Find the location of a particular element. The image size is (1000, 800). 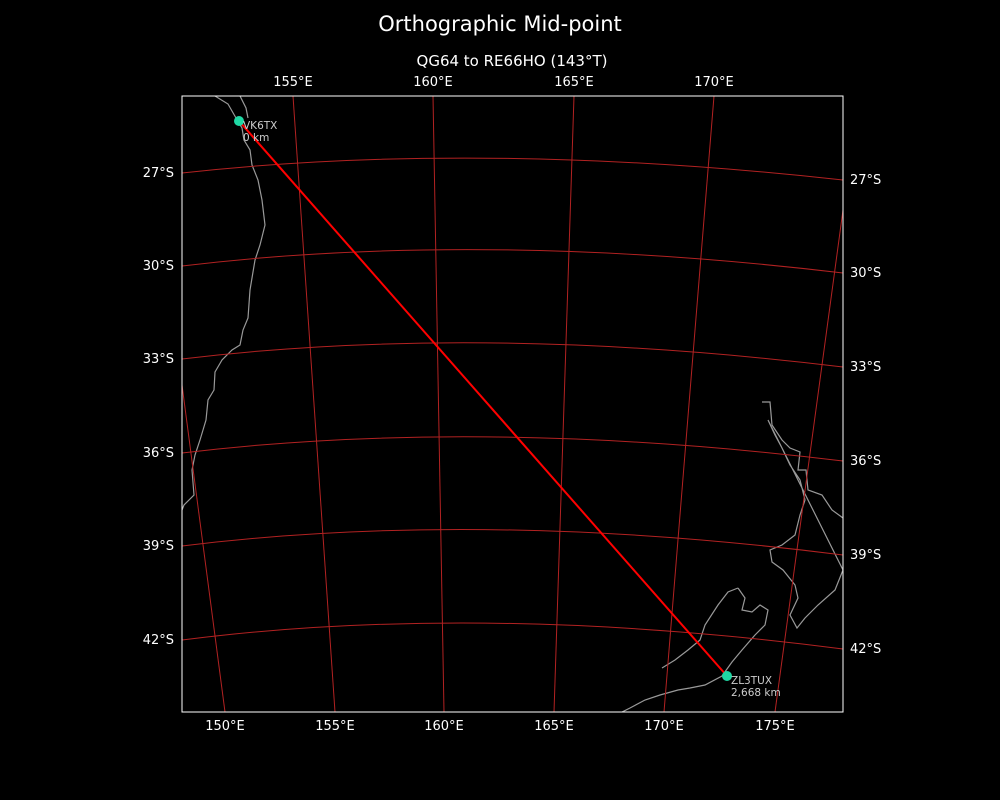

parallel-30s is located at coordinates (512, 261).